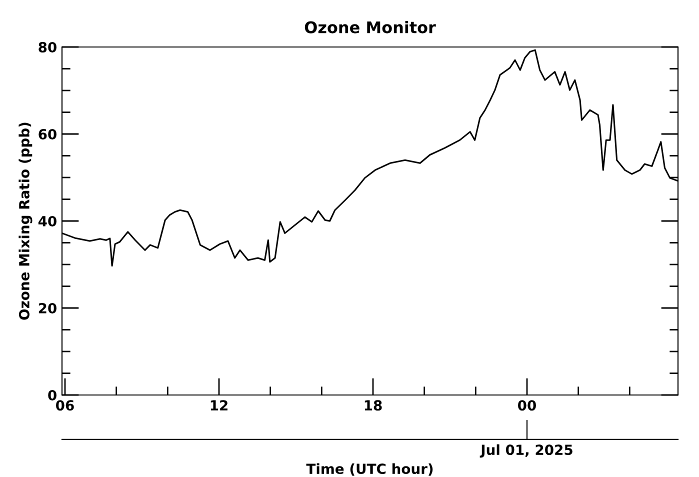 The width and height of the screenshot is (699, 477). Describe the element at coordinates (373, 405) in the screenshot. I see `x-tick-label: 18` at that location.